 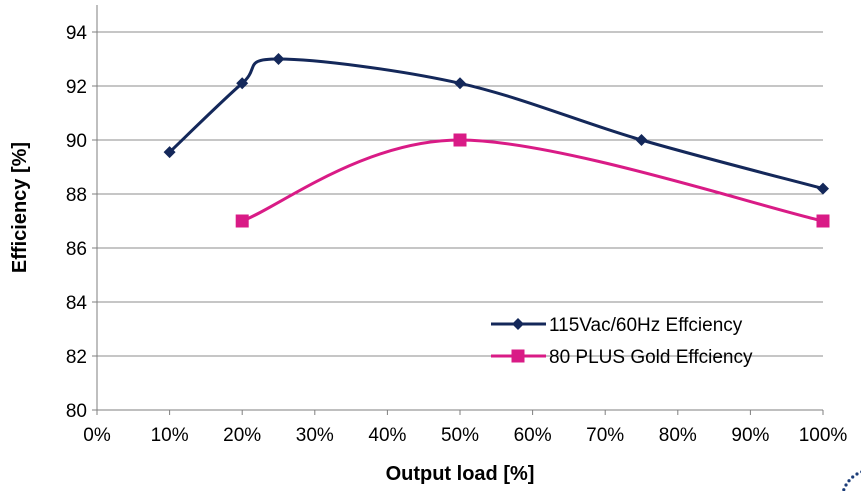 I want to click on y-tick-label: 80, so click(x=76, y=411).